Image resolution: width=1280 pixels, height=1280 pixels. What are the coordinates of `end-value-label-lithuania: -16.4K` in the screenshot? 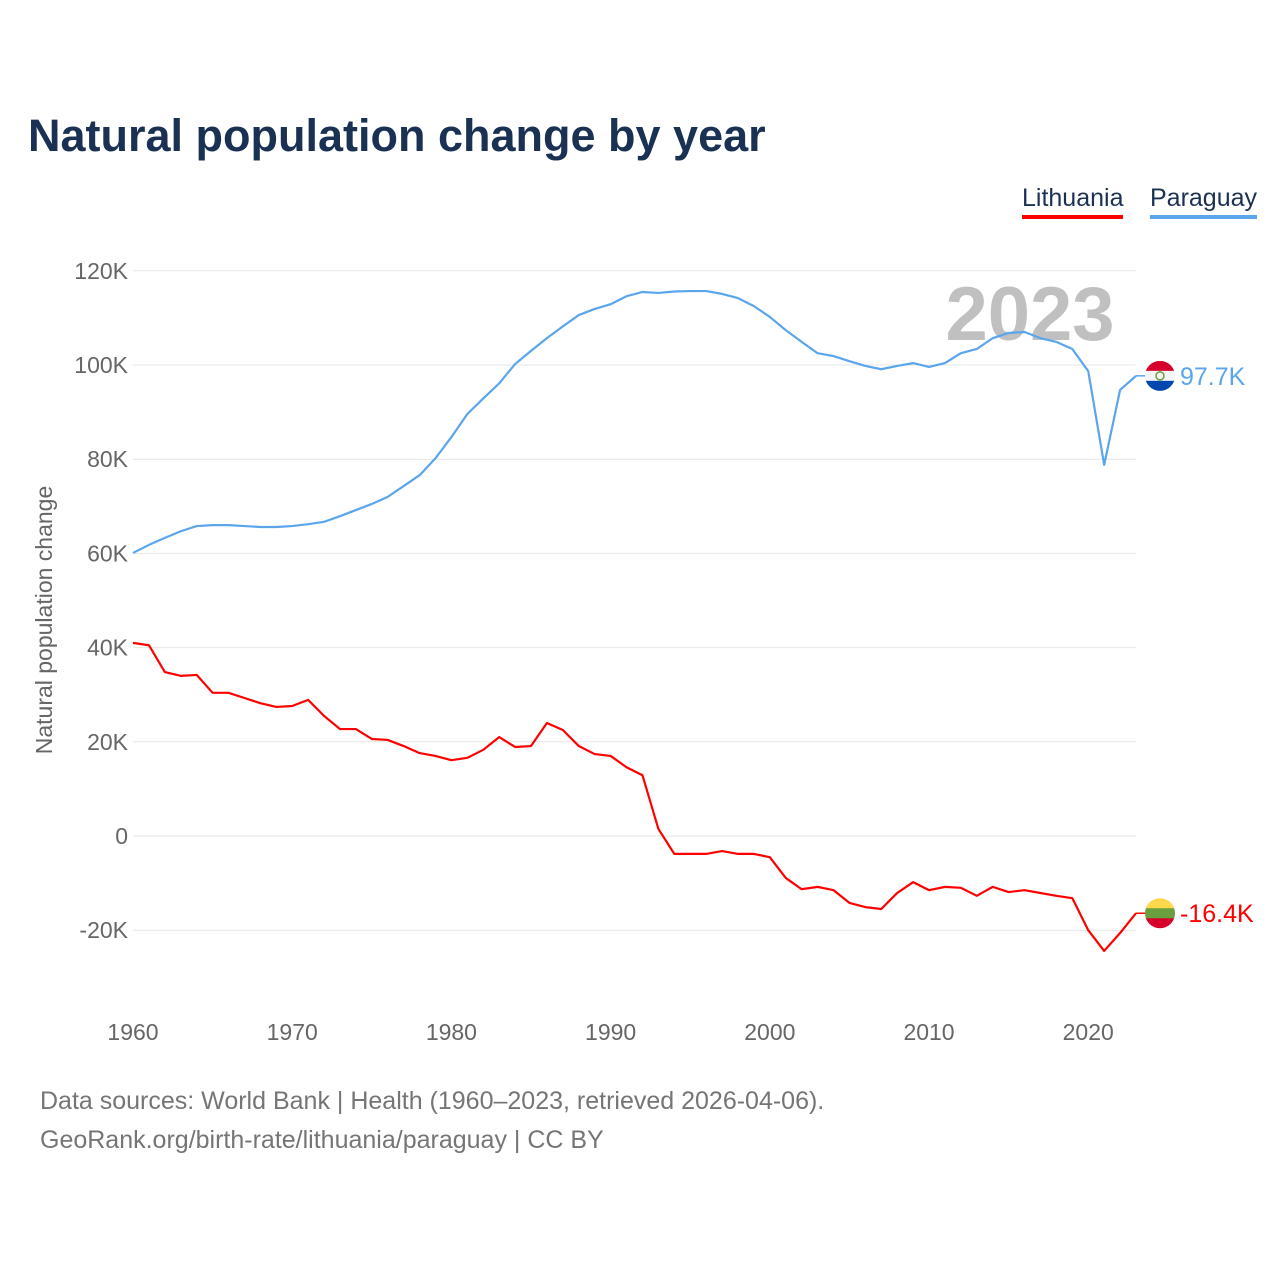 It's located at (1217, 914).